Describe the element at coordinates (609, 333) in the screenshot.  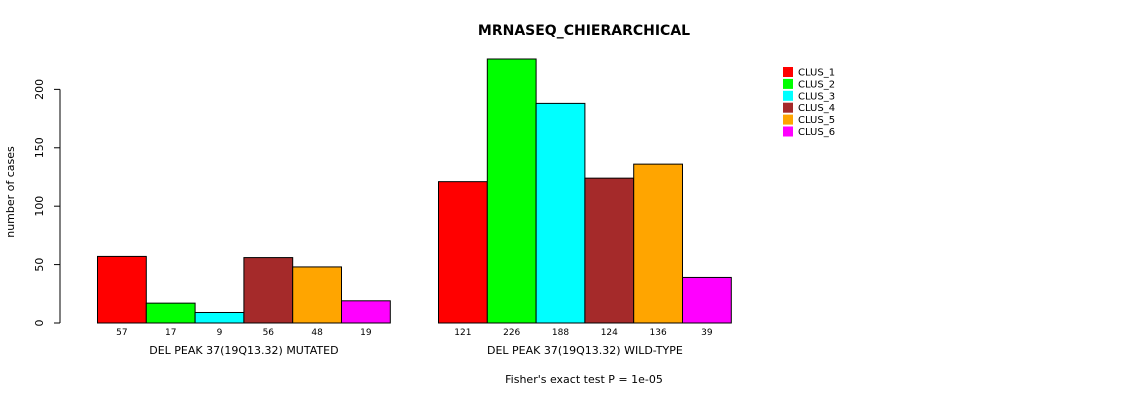
I see `bar-count-label: 124` at that location.